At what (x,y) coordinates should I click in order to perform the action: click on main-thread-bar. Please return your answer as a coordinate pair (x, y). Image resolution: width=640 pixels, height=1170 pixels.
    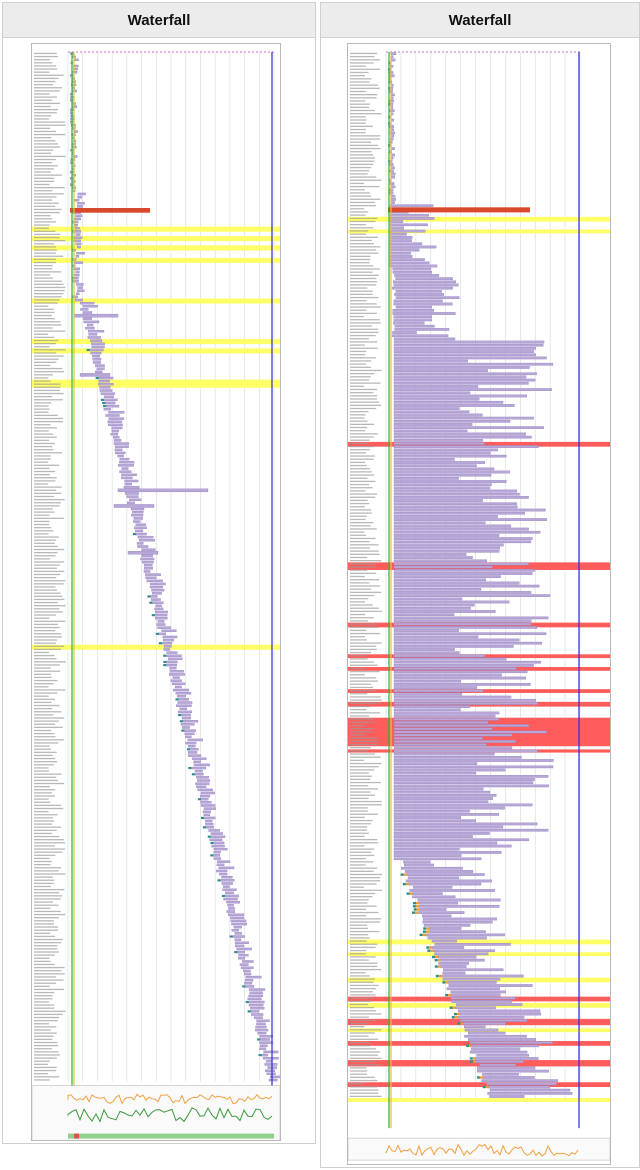
    Looking at the image, I should click on (171, 1136).